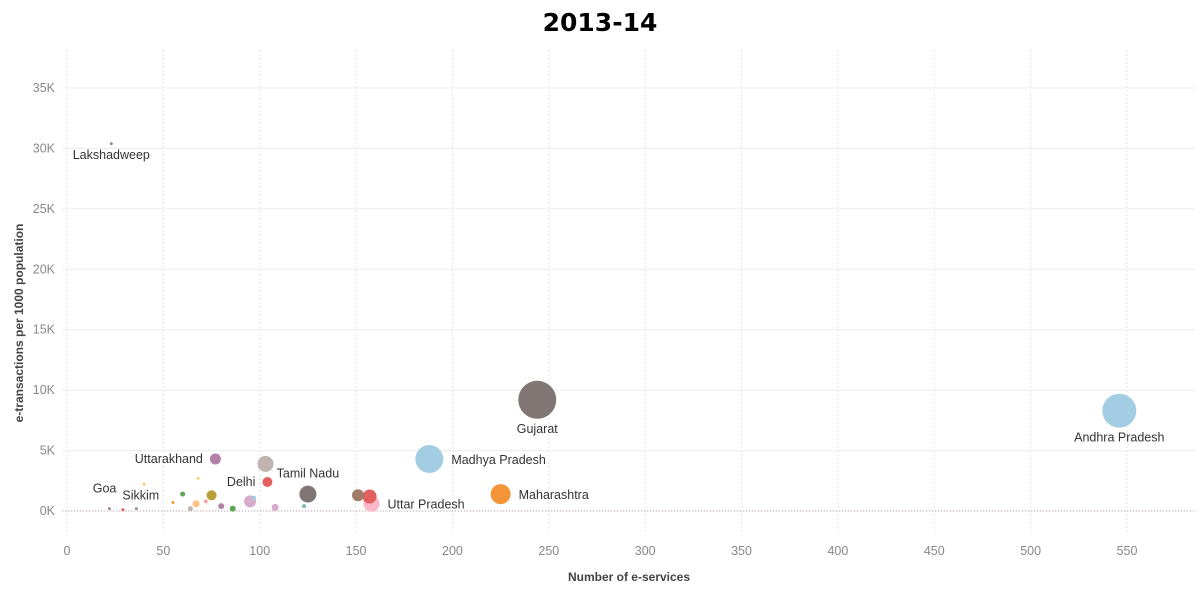 The image size is (1200, 599). Describe the element at coordinates (1127, 551) in the screenshot. I see `x-tick-label: 550` at that location.